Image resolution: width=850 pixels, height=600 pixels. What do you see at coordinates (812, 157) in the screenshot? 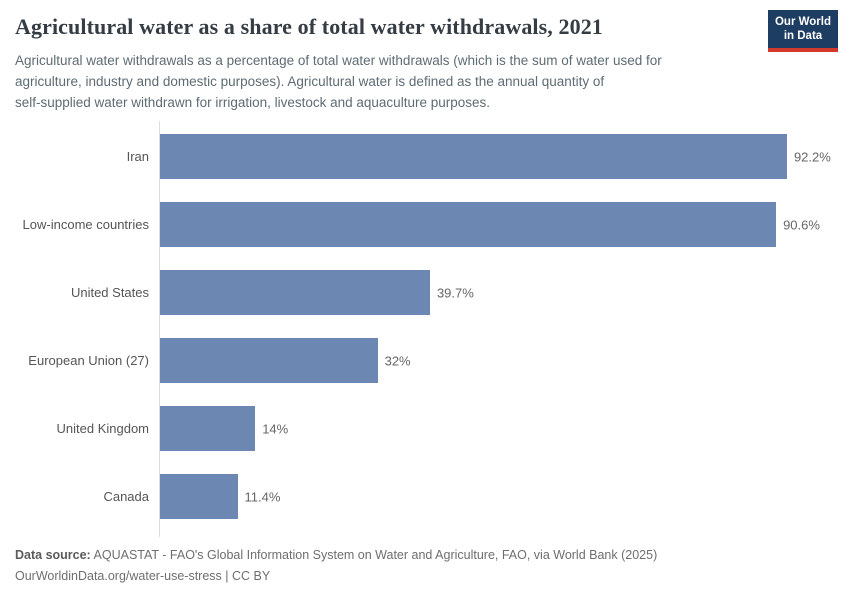
I see `value-label-iran: 92.2%` at bounding box center [812, 157].